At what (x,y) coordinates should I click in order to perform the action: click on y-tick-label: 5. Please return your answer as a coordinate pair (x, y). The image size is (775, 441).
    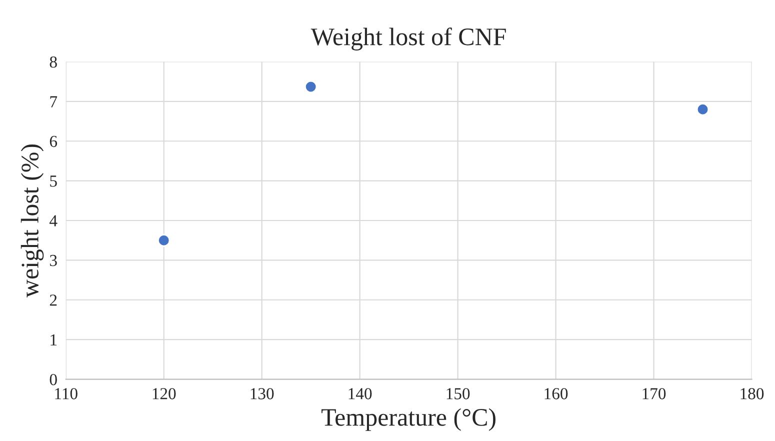
    Looking at the image, I should click on (53, 181).